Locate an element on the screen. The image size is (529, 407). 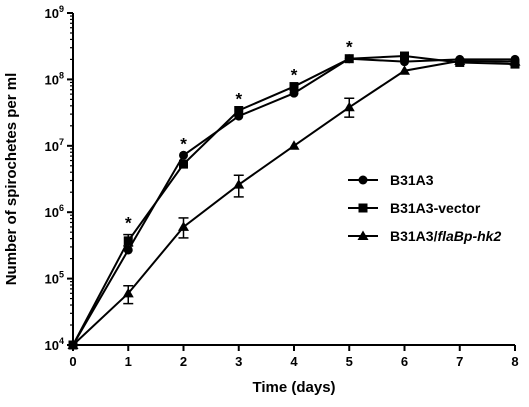
y-tick-exponent: 8 is located at coordinates (61, 75).